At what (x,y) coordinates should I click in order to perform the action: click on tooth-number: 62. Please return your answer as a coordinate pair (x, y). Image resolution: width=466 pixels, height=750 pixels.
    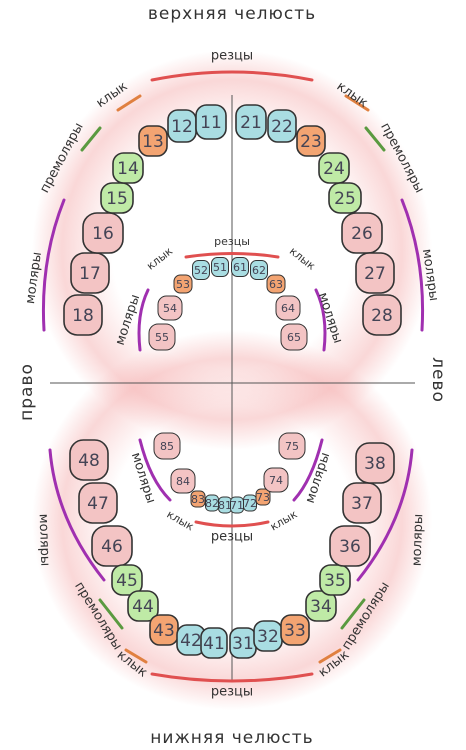
    Looking at the image, I should click on (259, 270).